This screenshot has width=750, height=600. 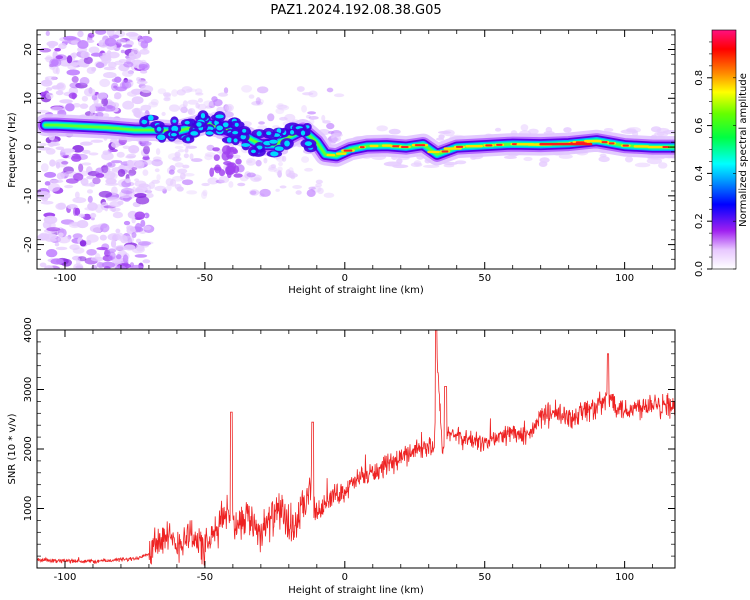 I want to click on colorbar-ticks: 0.0 0.2 0.4 0.6 0.8, so click(x=715, y=159).